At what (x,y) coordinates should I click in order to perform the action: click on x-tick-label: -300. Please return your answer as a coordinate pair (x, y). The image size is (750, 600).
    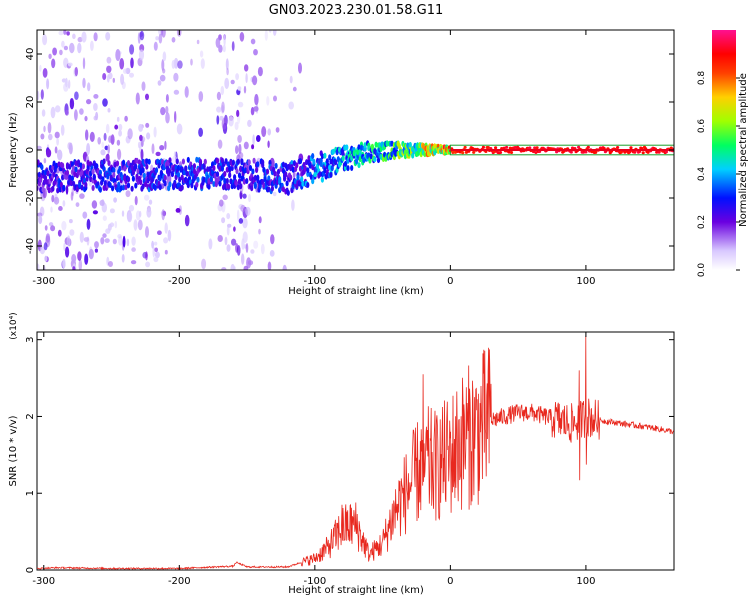
    Looking at the image, I should click on (43, 581).